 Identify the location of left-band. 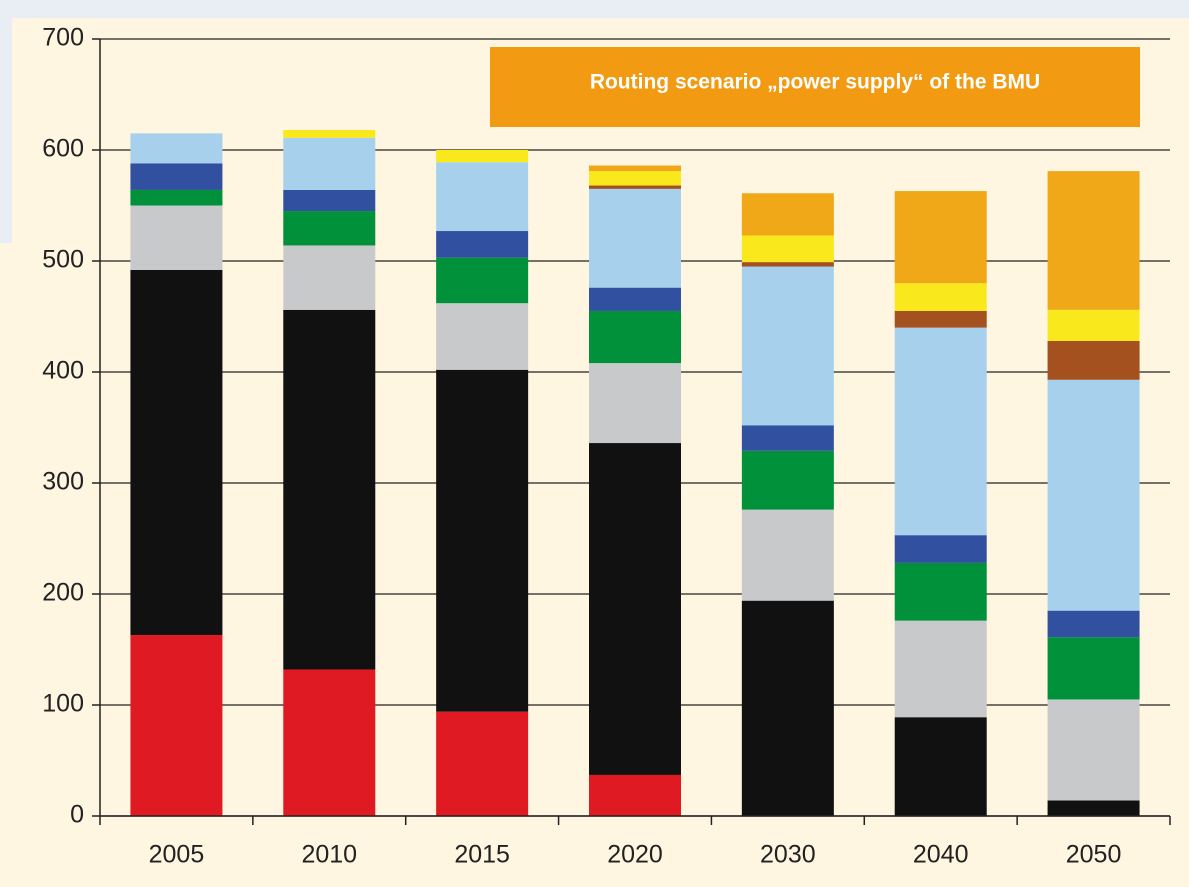
(6, 121).